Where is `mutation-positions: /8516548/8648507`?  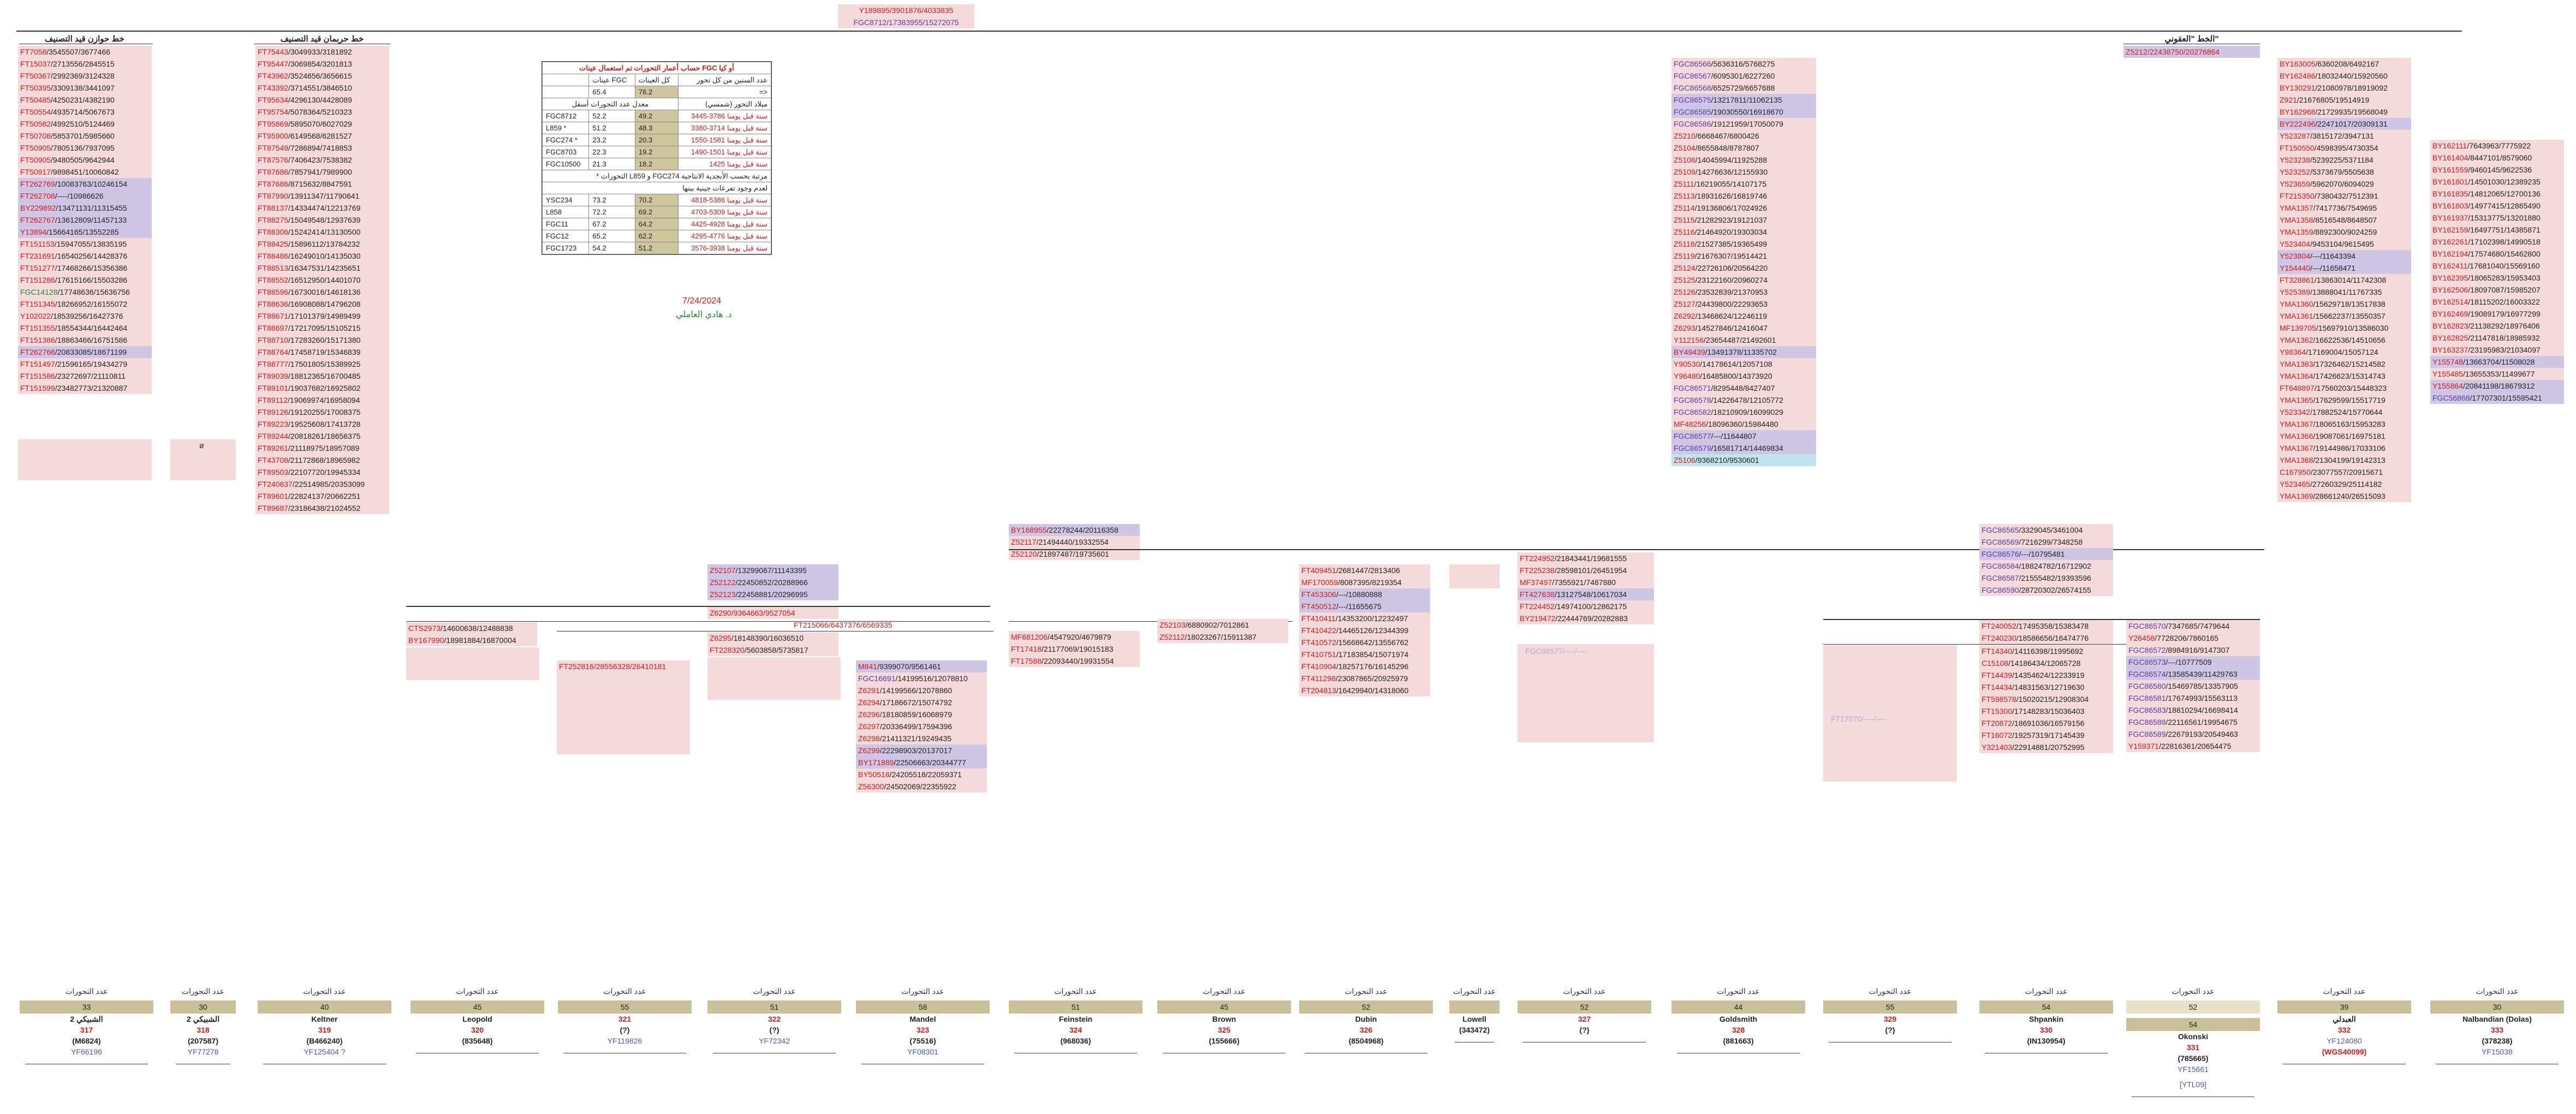
mutation-positions: /8516548/8648507 is located at coordinates (2345, 220).